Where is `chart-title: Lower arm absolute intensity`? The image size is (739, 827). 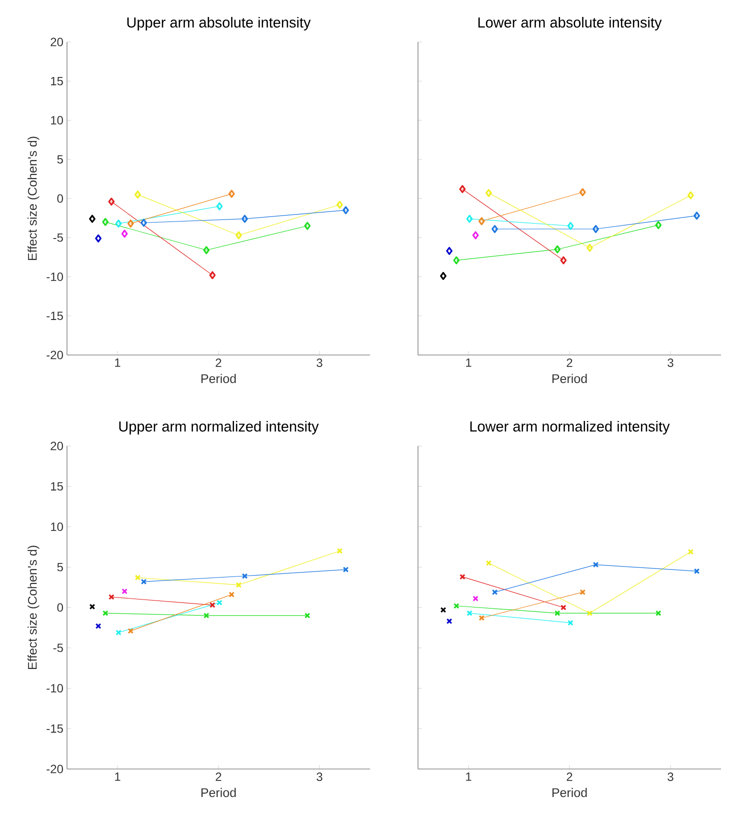 chart-title: Lower arm absolute intensity is located at coordinates (570, 23).